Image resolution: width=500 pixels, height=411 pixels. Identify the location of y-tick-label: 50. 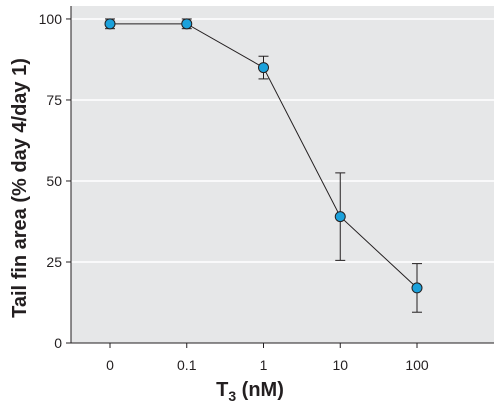
(54, 181).